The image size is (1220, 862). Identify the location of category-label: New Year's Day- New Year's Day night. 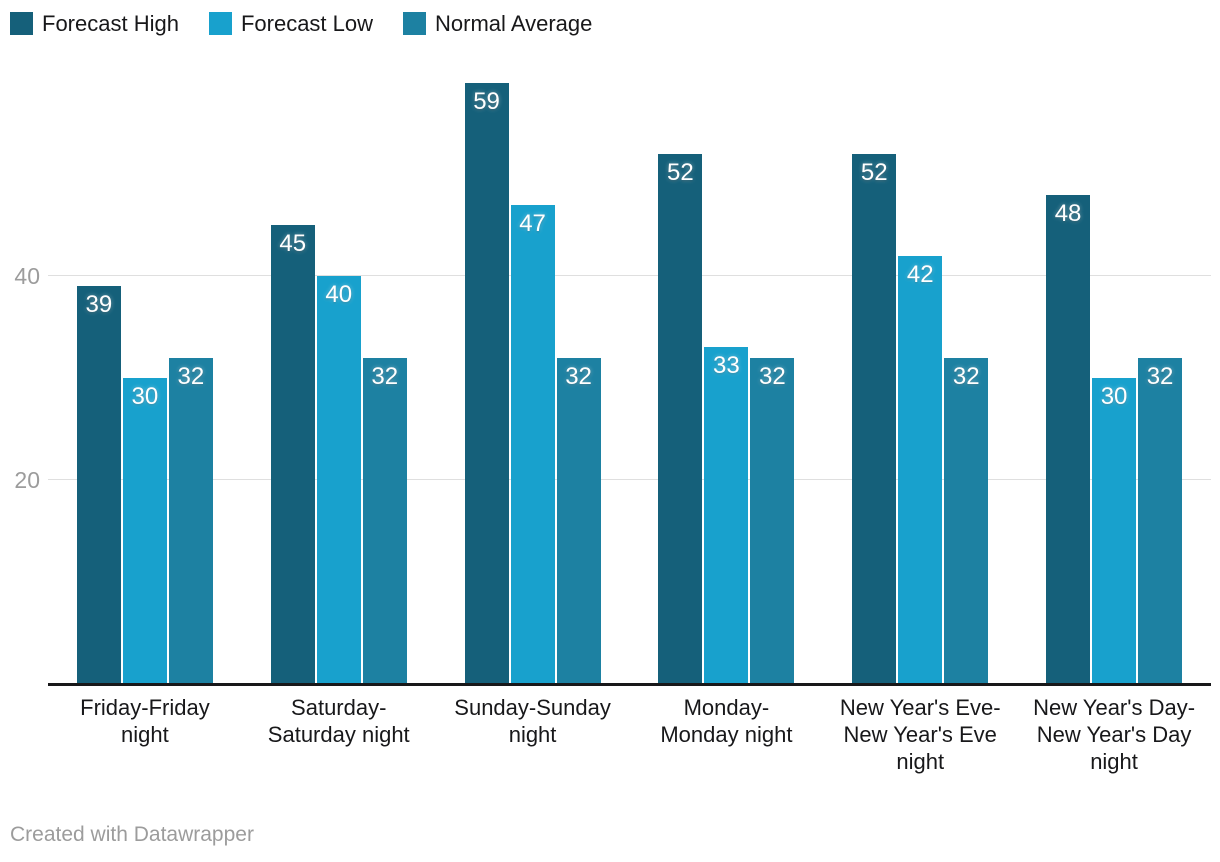
(1114, 734).